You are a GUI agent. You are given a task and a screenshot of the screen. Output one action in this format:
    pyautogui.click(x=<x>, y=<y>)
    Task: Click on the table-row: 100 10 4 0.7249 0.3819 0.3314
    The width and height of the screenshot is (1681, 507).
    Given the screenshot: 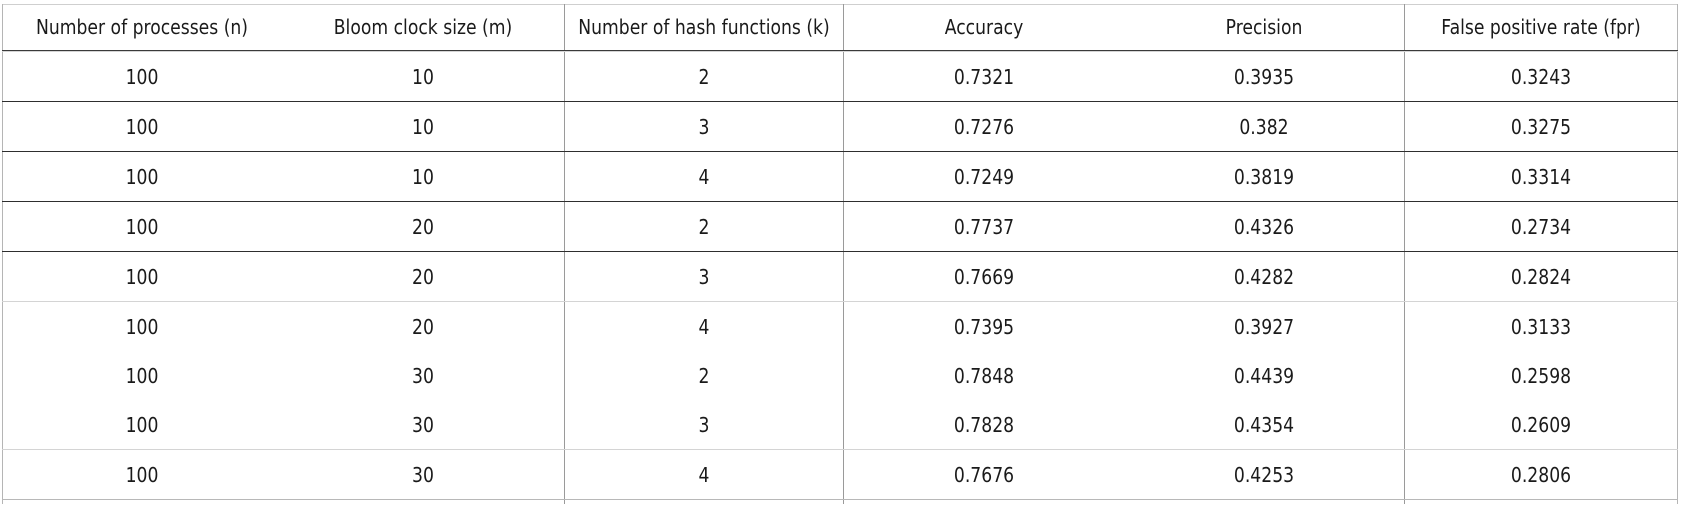 What is the action you would take?
    pyautogui.click(x=840, y=176)
    